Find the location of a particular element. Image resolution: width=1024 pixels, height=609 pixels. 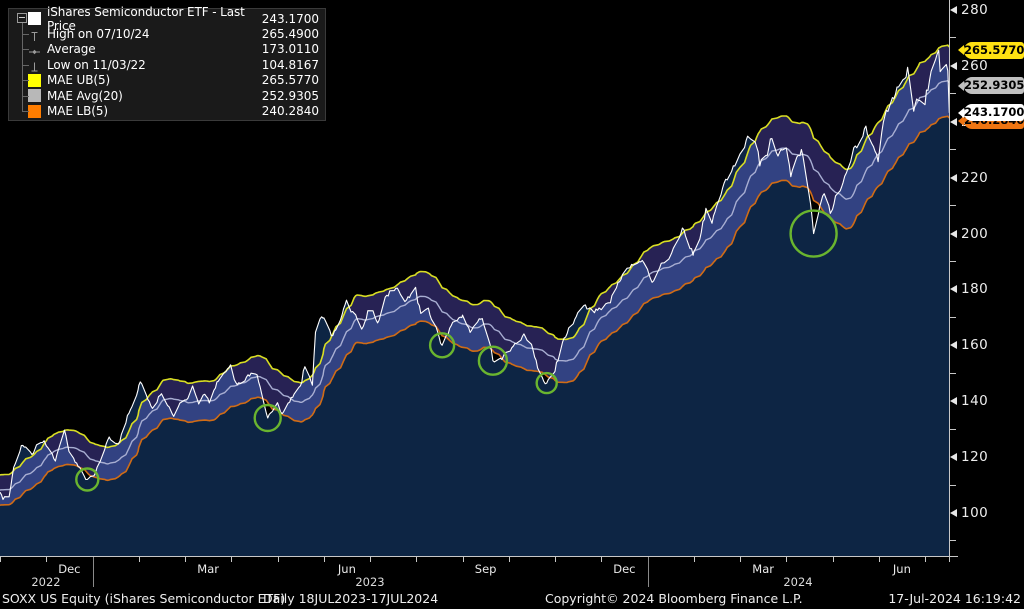

legend-row-6: MAE Avg(20) 252.9305 is located at coordinates (167, 95).